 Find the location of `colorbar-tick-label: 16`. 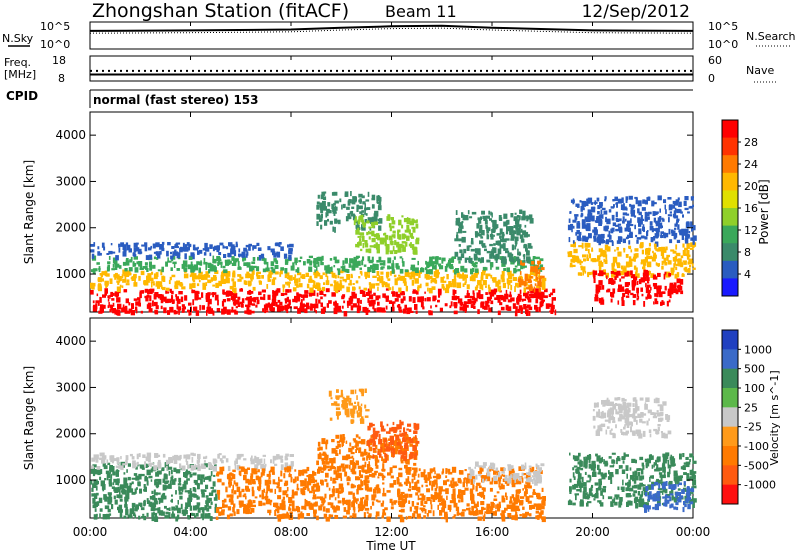

colorbar-tick-label: 16 is located at coordinates (751, 208).